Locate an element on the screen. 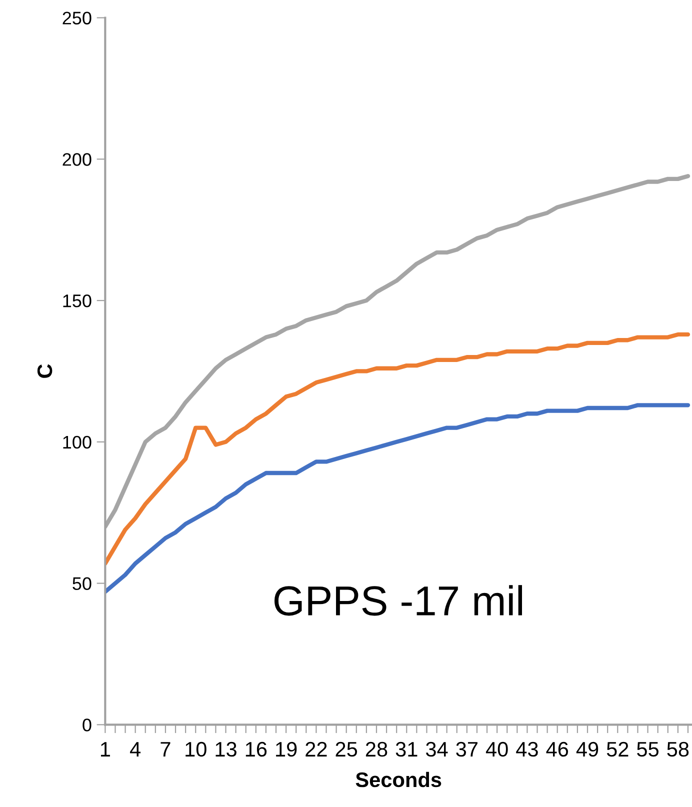 The image size is (692, 807). x-tick-label: 31 is located at coordinates (407, 749).